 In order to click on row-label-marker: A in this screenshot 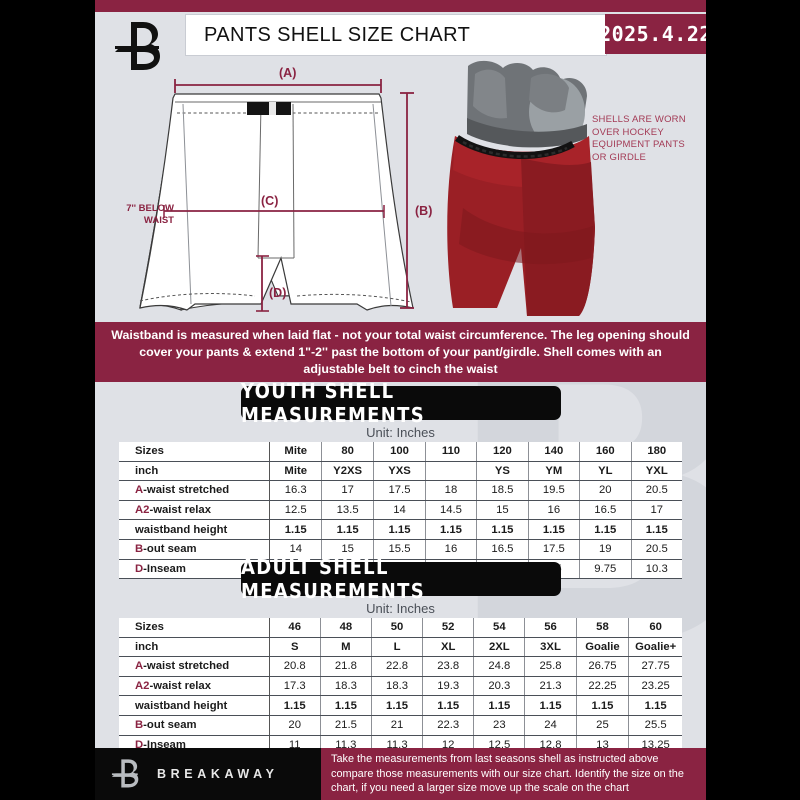, I will do `click(139, 666)`.